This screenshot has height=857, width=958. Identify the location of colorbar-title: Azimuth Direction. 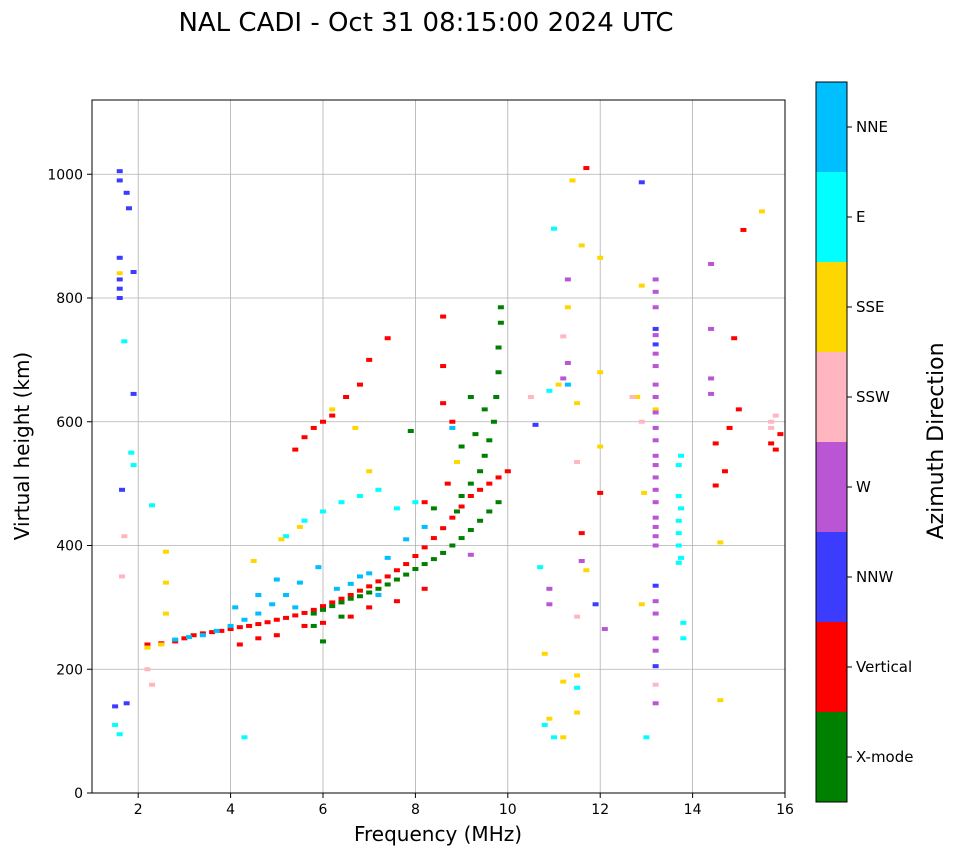
(936, 440).